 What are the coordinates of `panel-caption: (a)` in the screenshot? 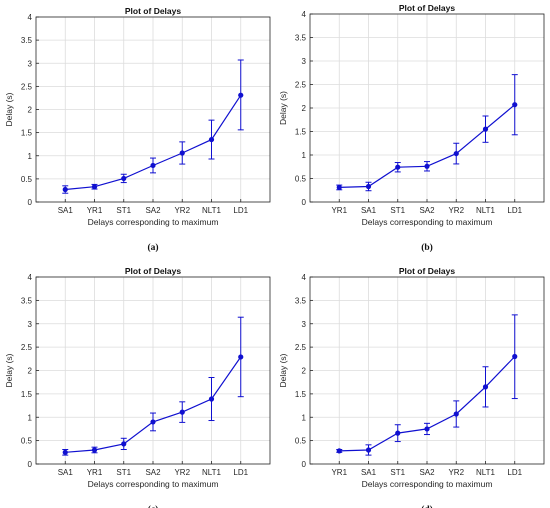 It's located at (152, 247).